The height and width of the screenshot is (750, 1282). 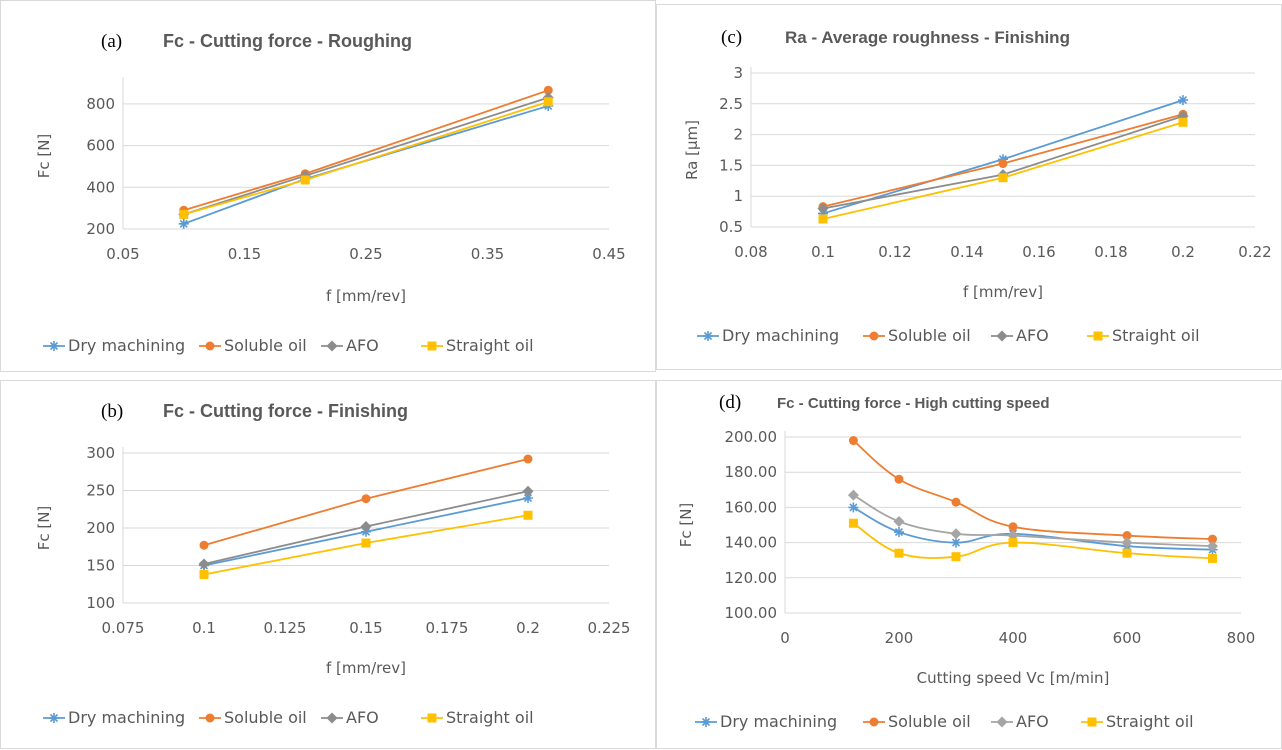 What do you see at coordinates (751, 472) in the screenshot?
I see `y-tick-label: 180.00` at bounding box center [751, 472].